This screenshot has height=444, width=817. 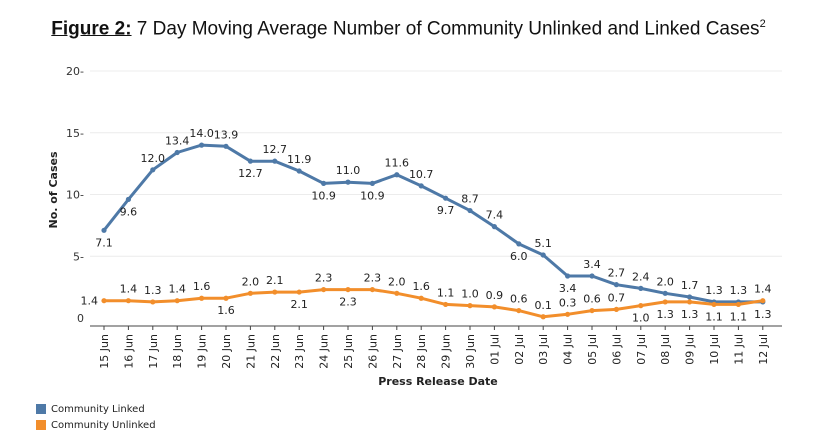 What do you see at coordinates (299, 159) in the screenshot?
I see `data-label: 11.9` at bounding box center [299, 159].